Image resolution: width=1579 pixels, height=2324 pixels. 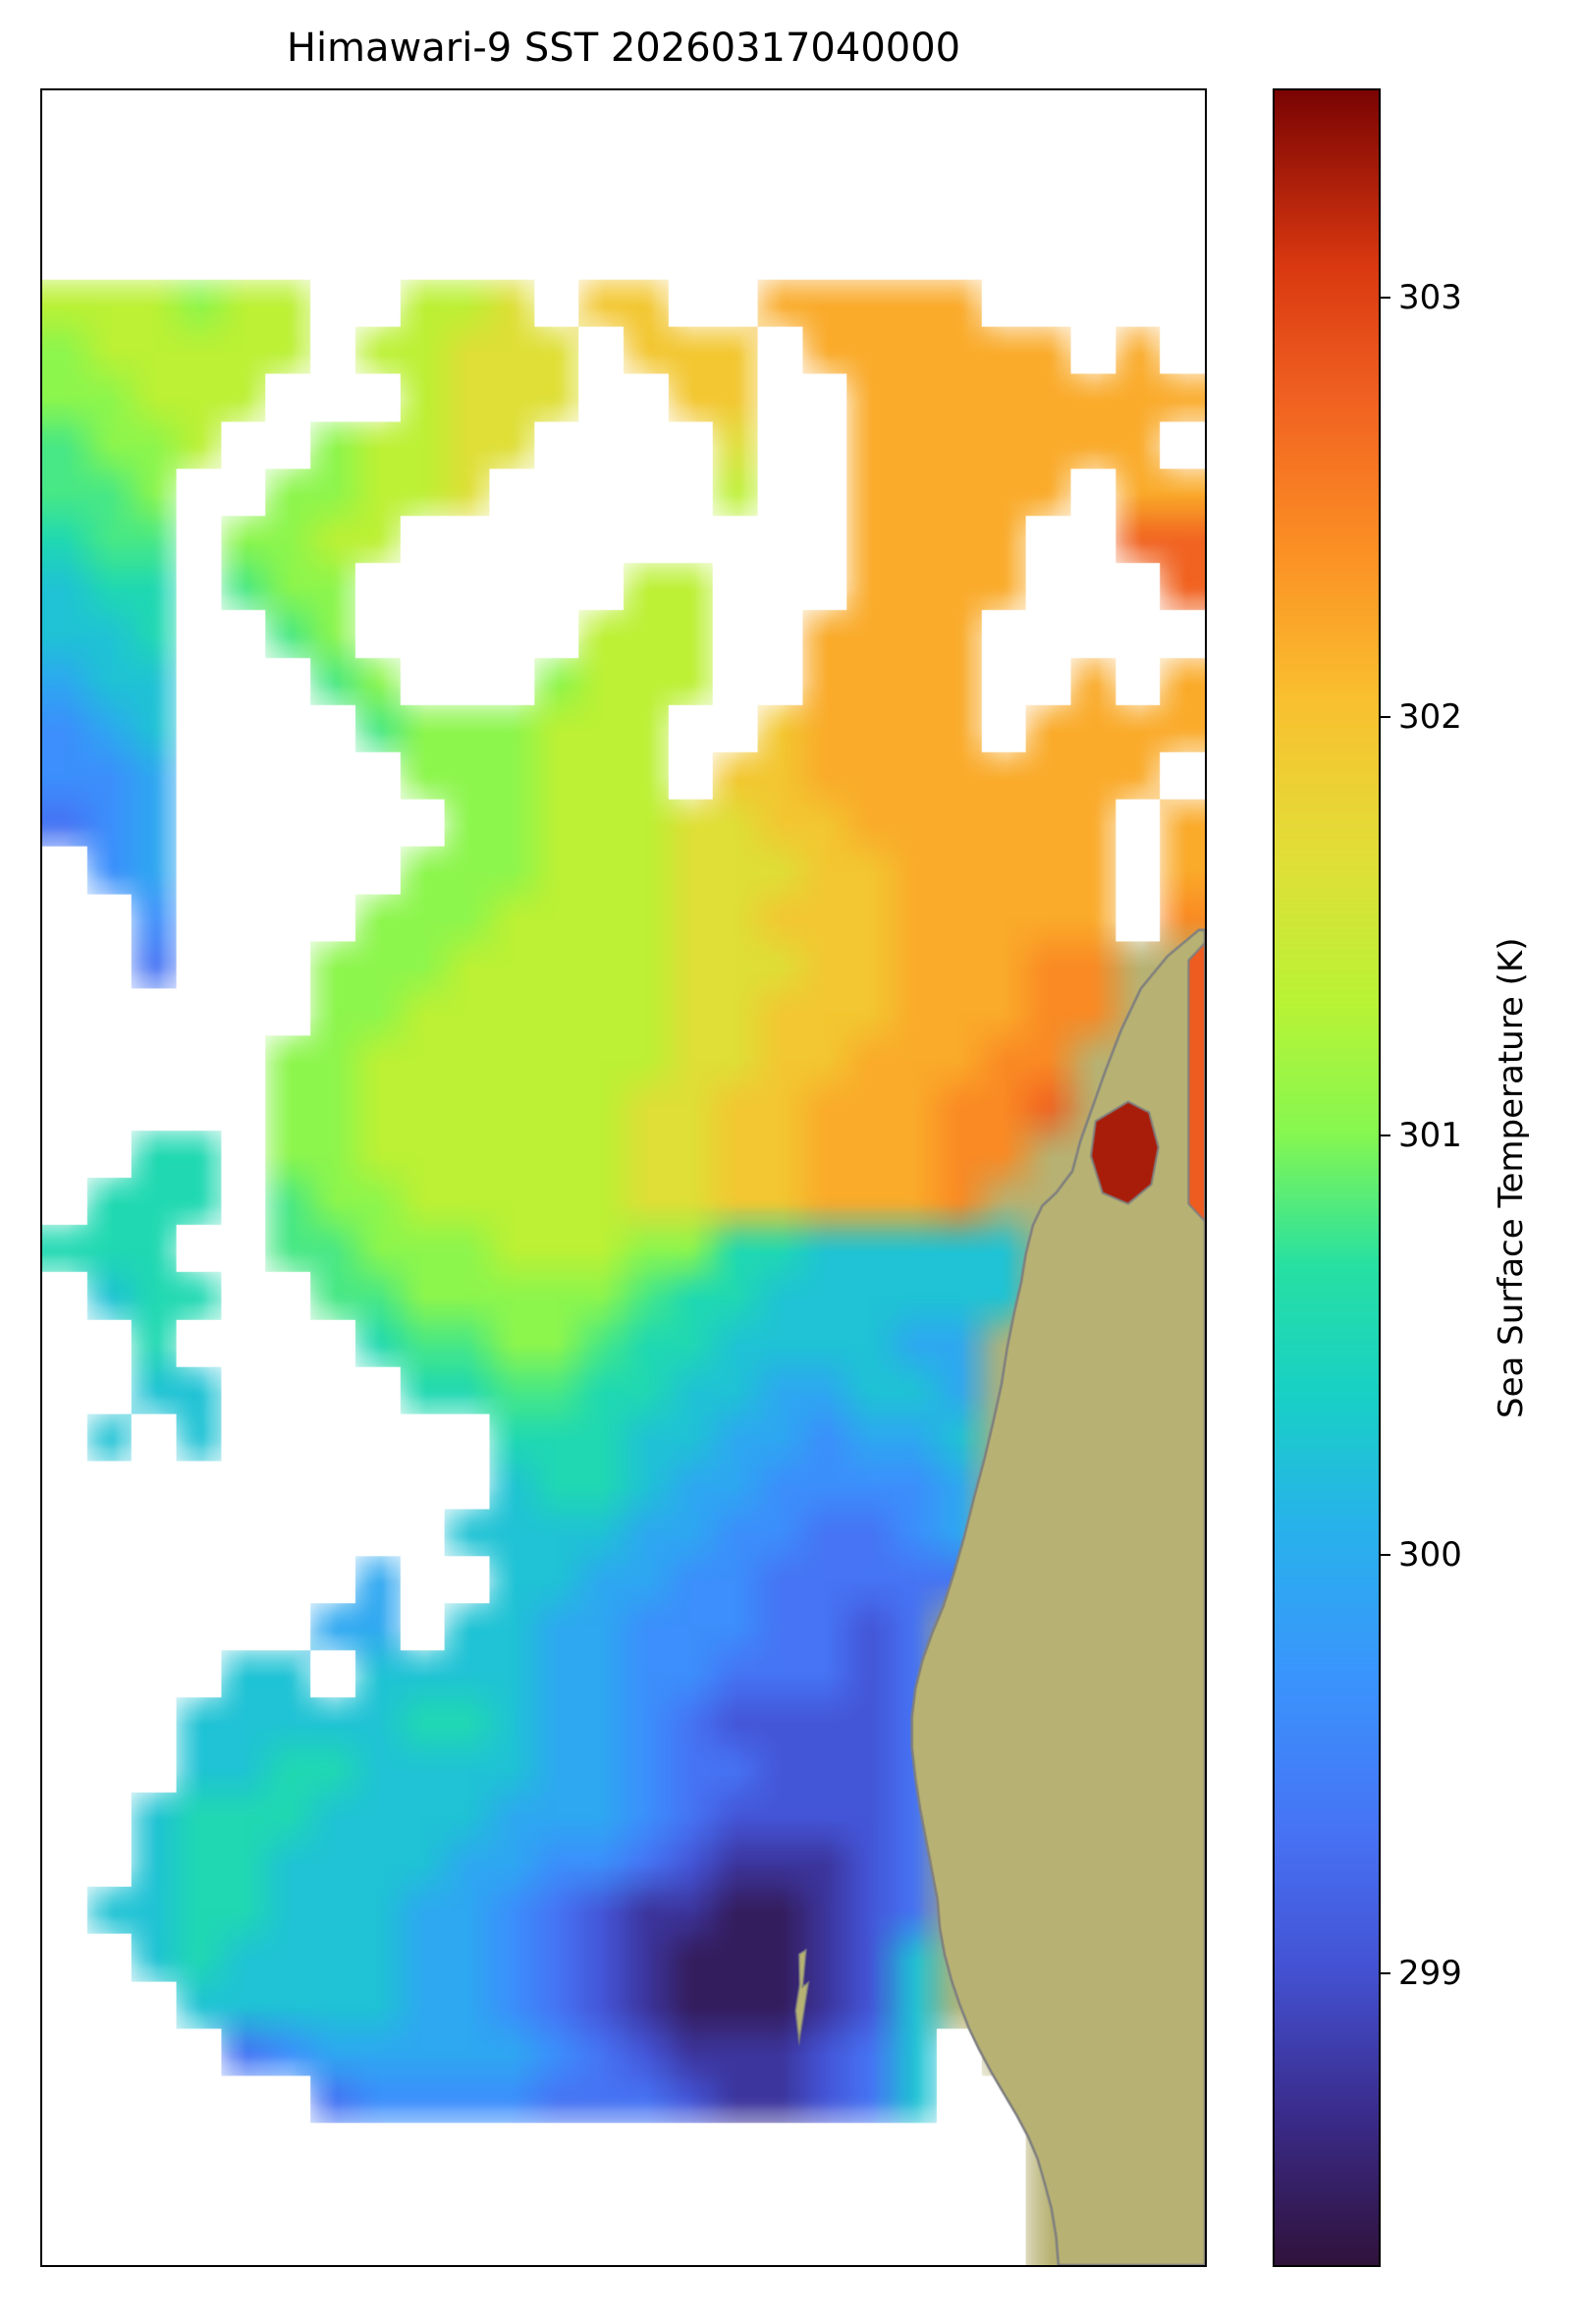 I want to click on colorbar, so click(x=1327, y=1177).